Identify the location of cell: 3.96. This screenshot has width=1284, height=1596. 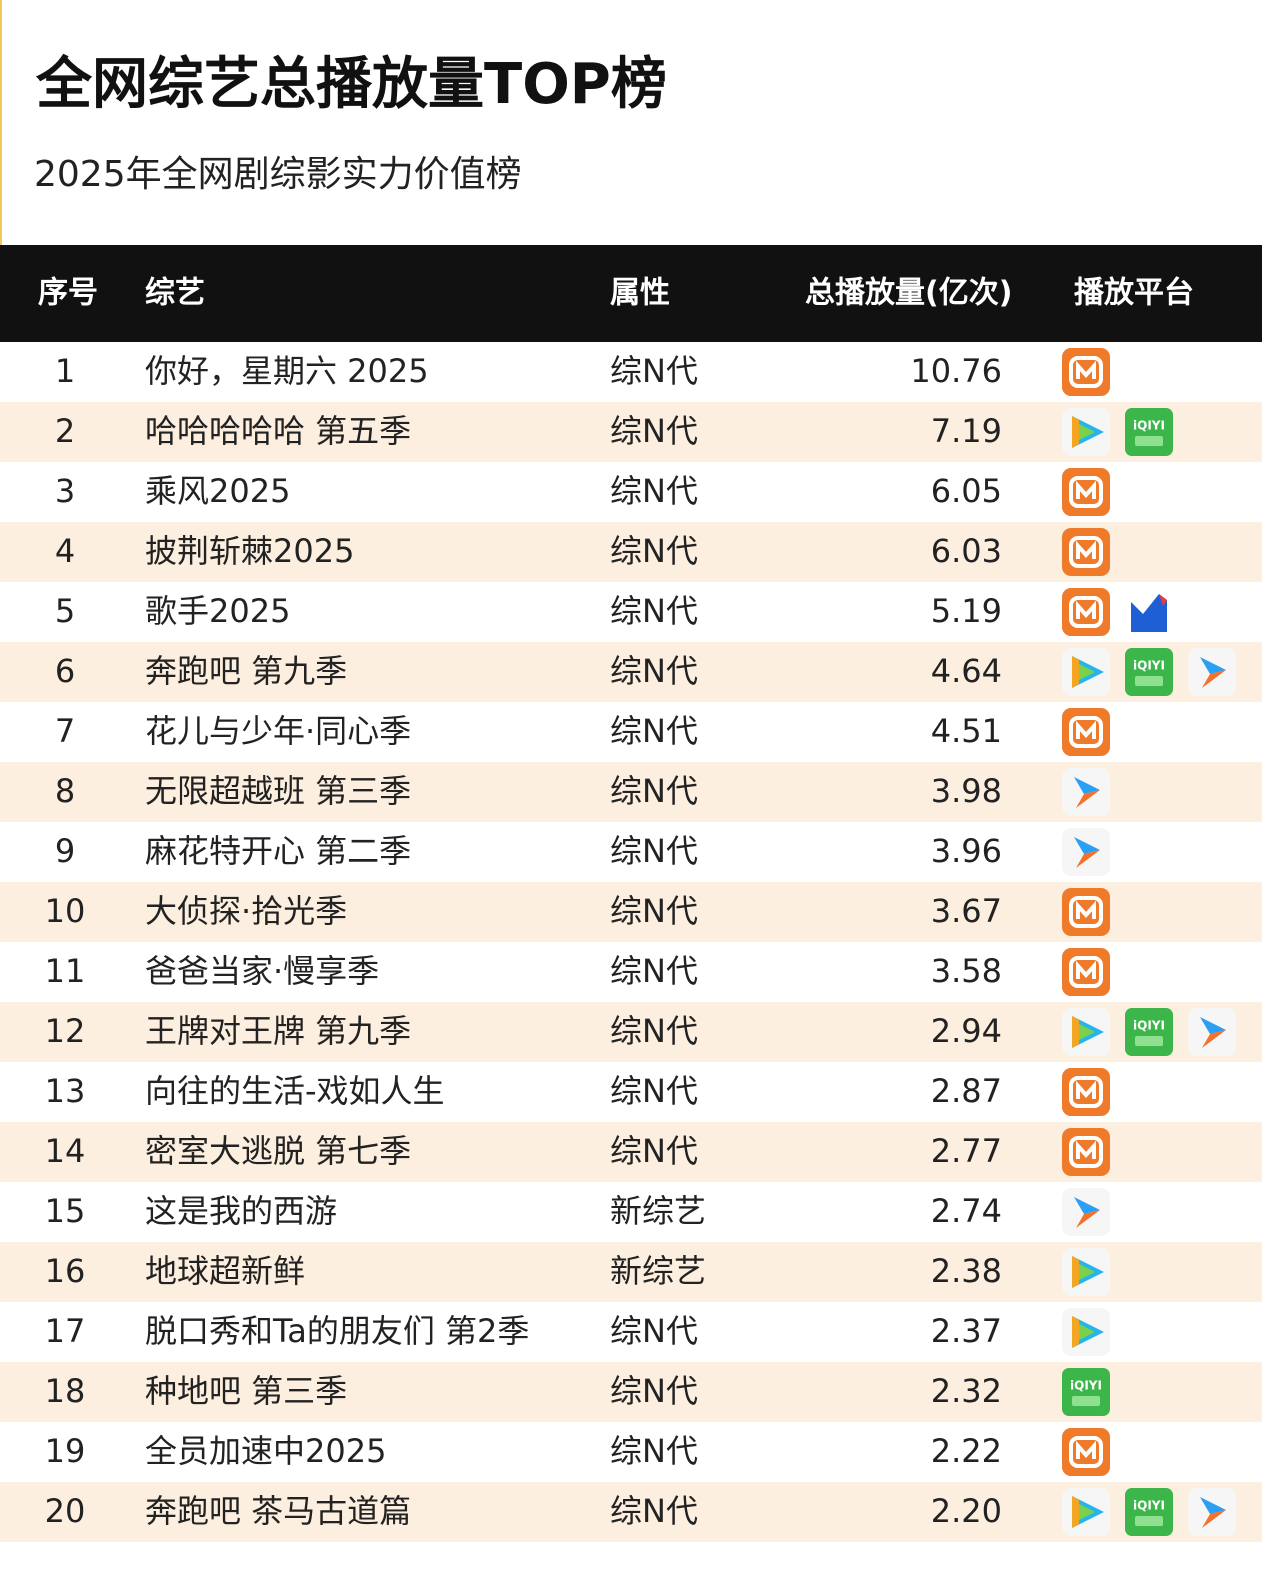
(966, 851).